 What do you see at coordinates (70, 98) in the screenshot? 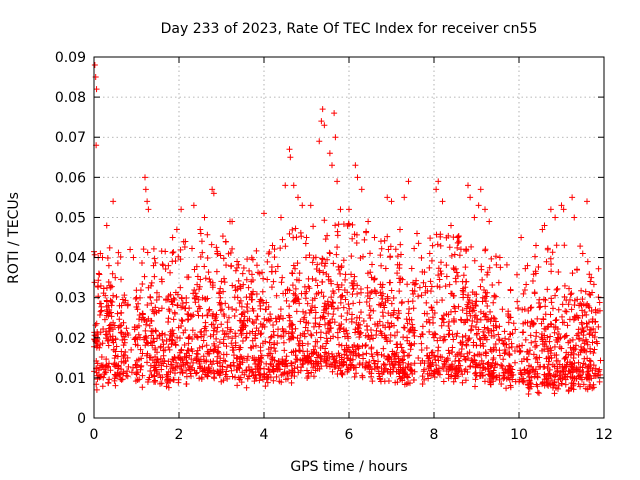
I see `y-tick-label: 0.08` at bounding box center [70, 98].